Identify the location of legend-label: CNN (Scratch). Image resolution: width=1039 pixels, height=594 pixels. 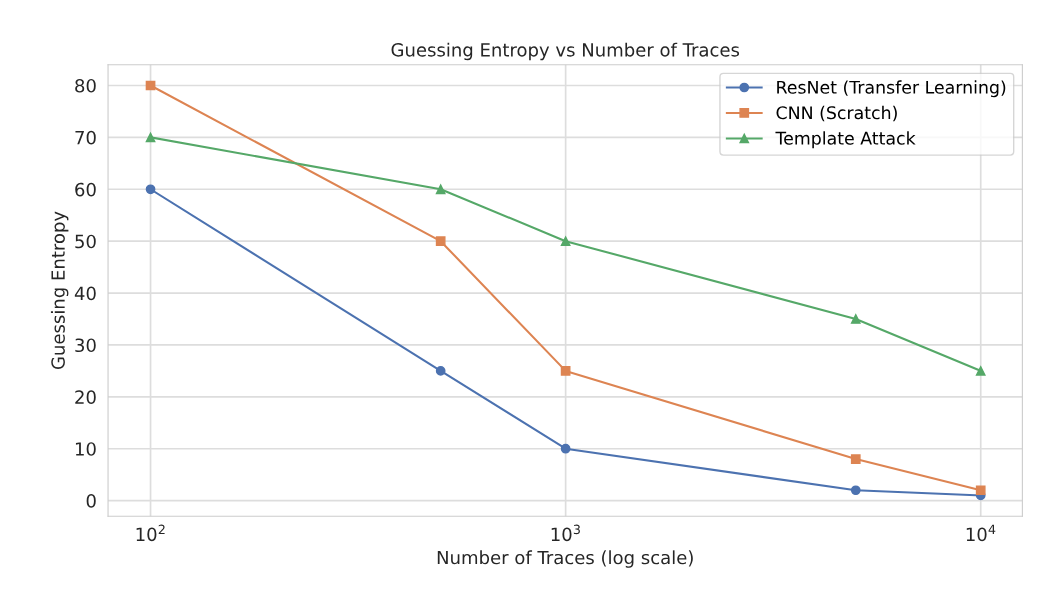
(836, 113).